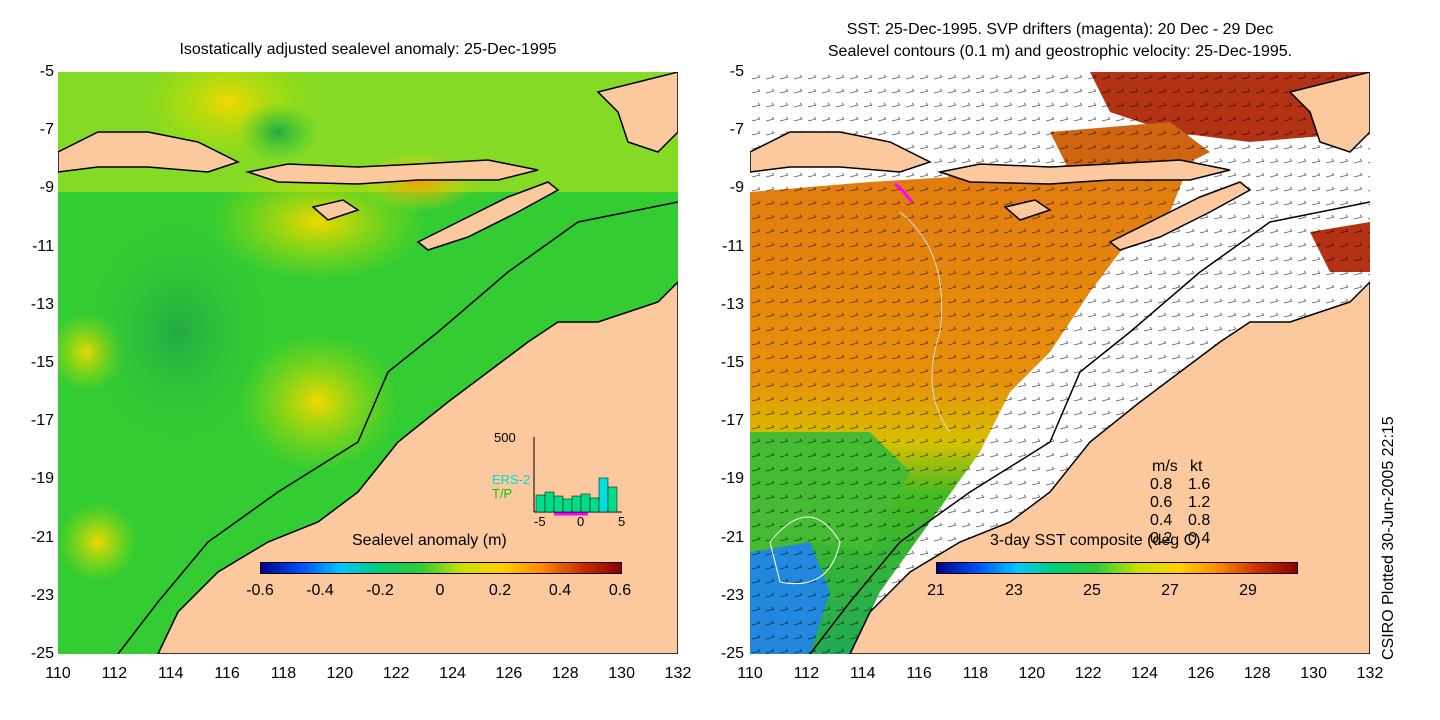 Image resolution: width=1440 pixels, height=720 pixels. What do you see at coordinates (540, 521) in the screenshot?
I see `inset-x-tick-left: -5` at bounding box center [540, 521].